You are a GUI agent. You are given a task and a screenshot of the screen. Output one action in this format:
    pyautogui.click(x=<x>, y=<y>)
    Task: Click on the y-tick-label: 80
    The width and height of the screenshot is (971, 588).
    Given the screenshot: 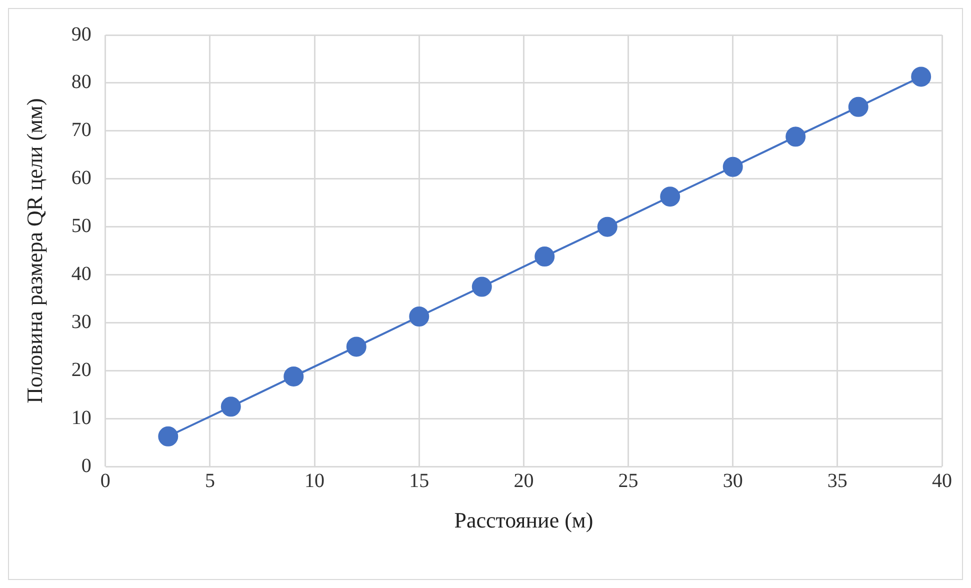 What is the action you would take?
    pyautogui.click(x=81, y=82)
    